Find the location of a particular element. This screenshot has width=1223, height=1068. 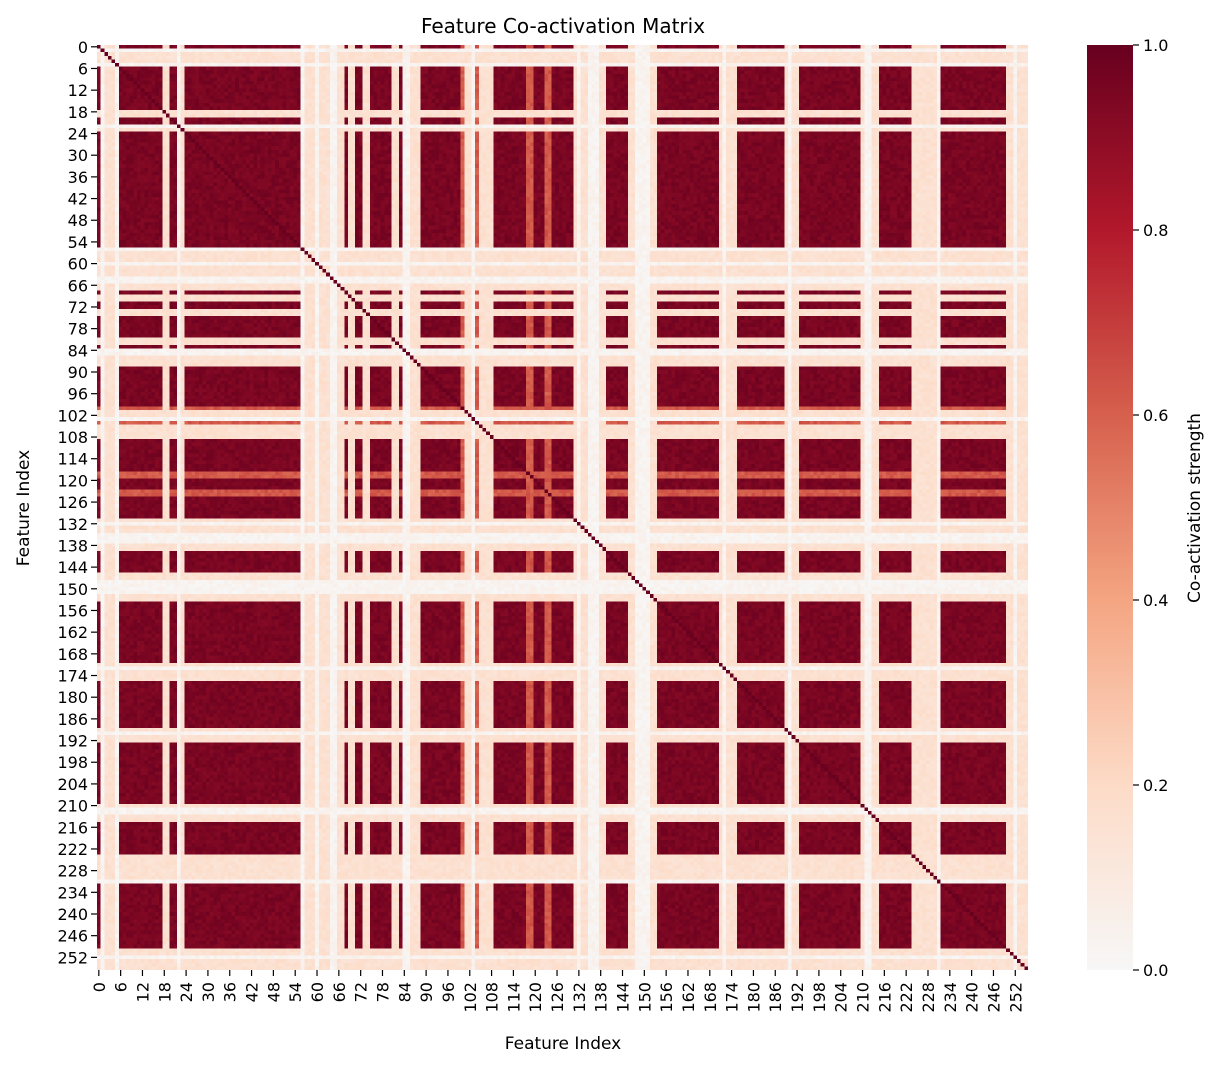

x-tick-label: 102 is located at coordinates (470, 997).